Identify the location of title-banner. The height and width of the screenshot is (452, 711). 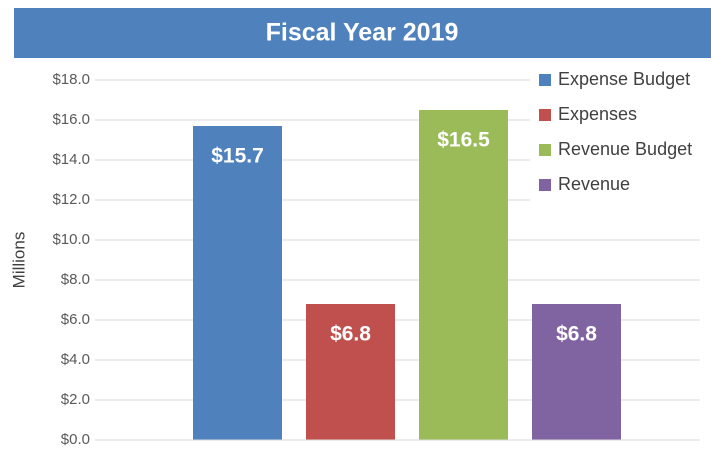
(362, 33).